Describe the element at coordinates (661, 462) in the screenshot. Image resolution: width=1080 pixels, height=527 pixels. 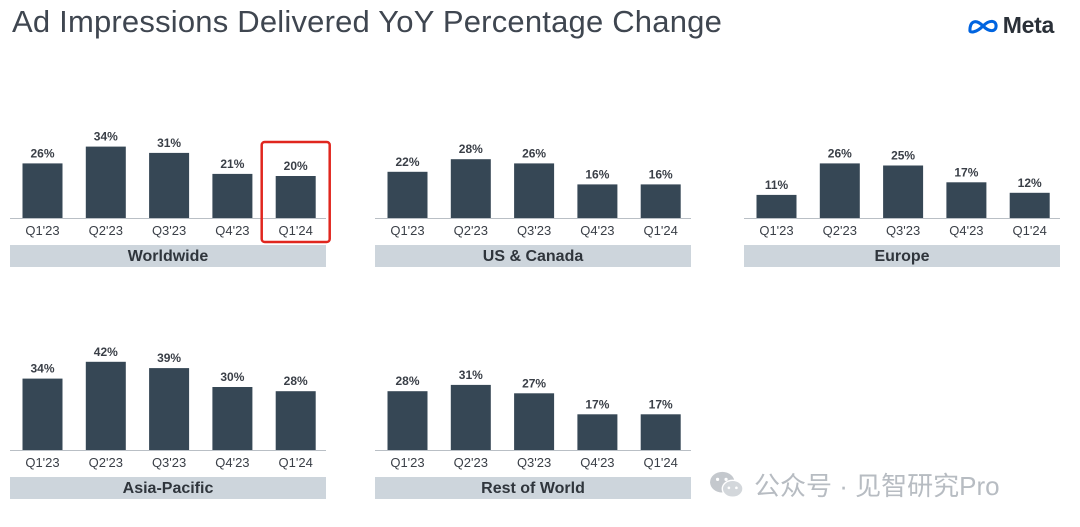
I see `rest-of-world-tick-label-5: Q1'24` at that location.